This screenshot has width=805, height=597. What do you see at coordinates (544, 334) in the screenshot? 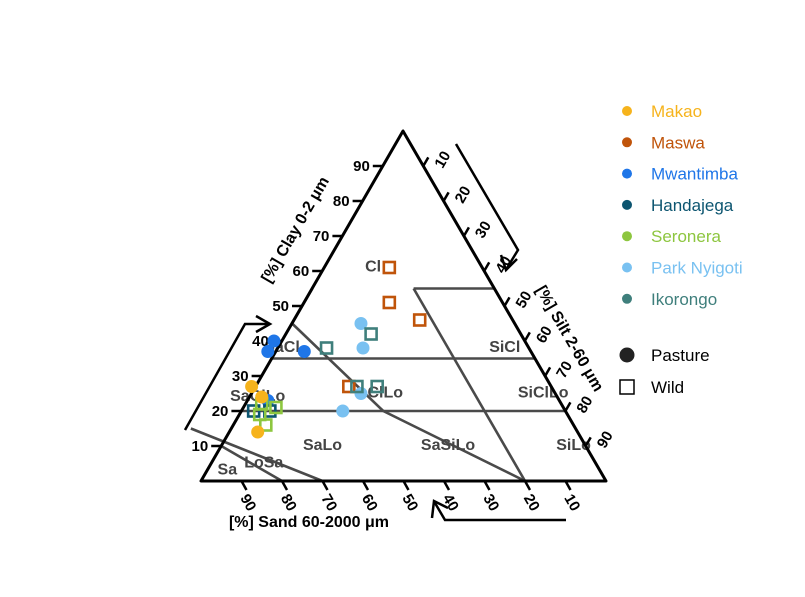
I see `silt-tick-label: 60` at bounding box center [544, 334].